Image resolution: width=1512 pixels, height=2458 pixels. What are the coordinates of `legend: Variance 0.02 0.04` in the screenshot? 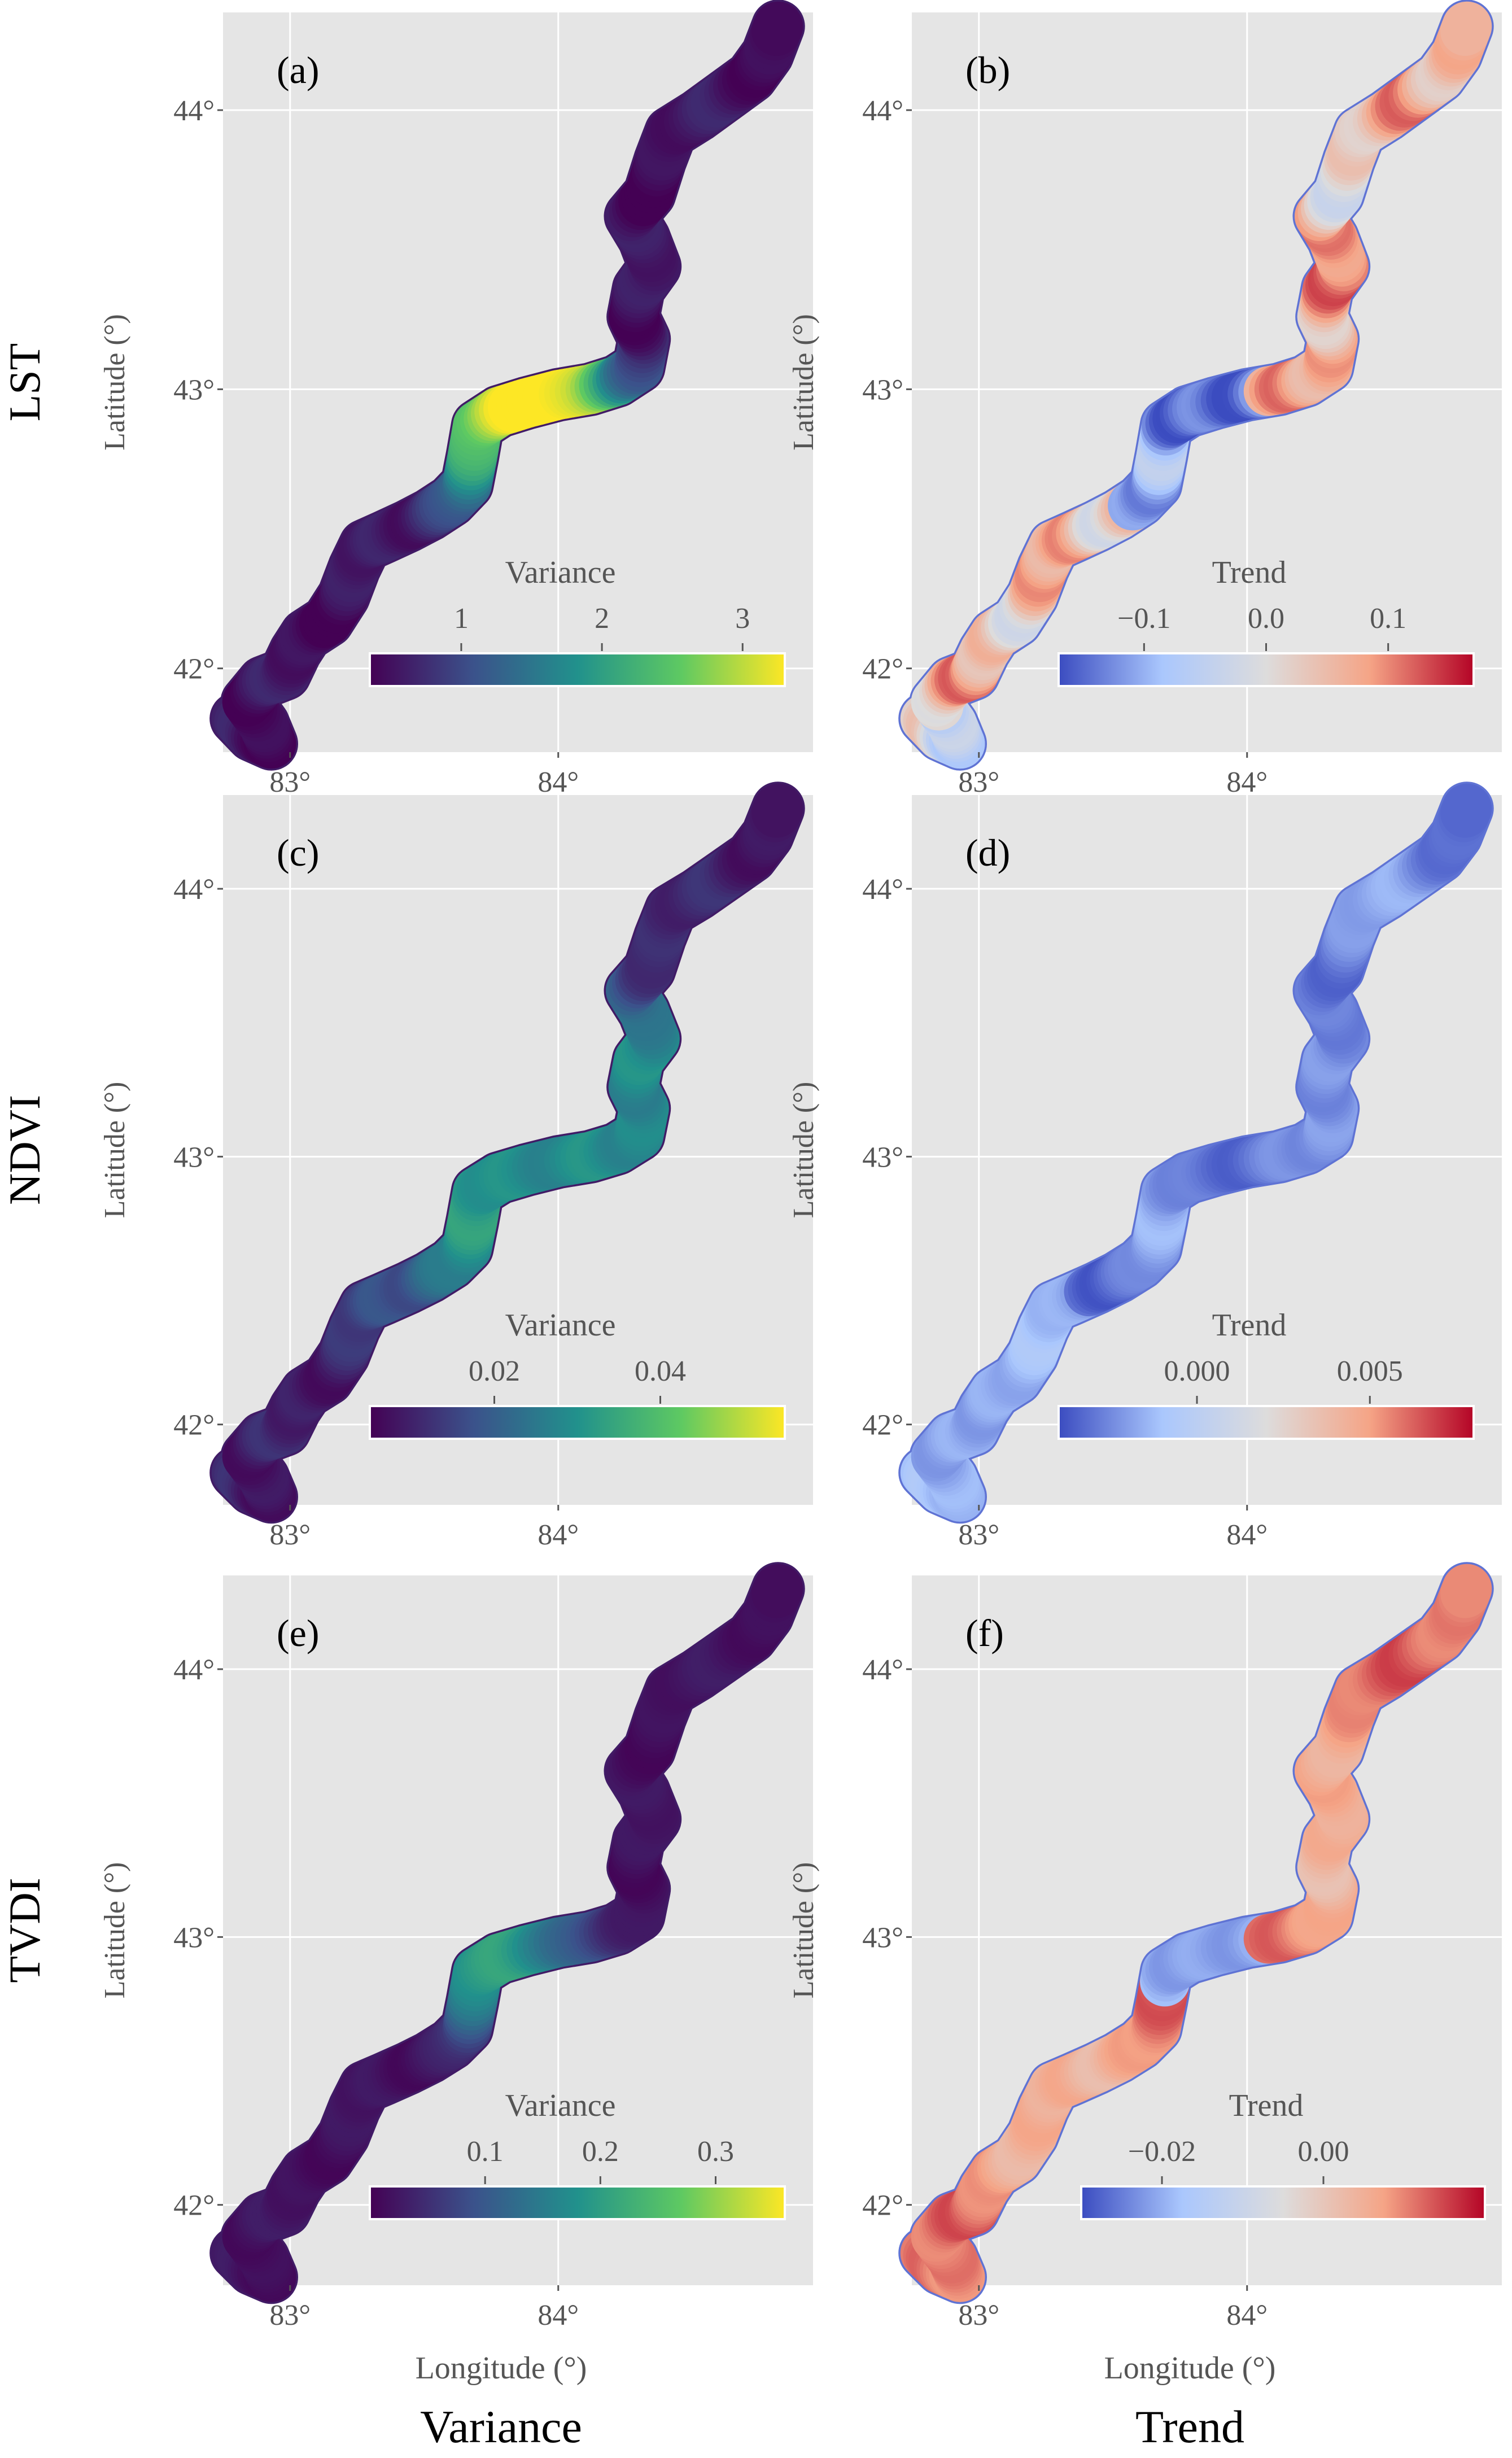 It's located at (577, 1374).